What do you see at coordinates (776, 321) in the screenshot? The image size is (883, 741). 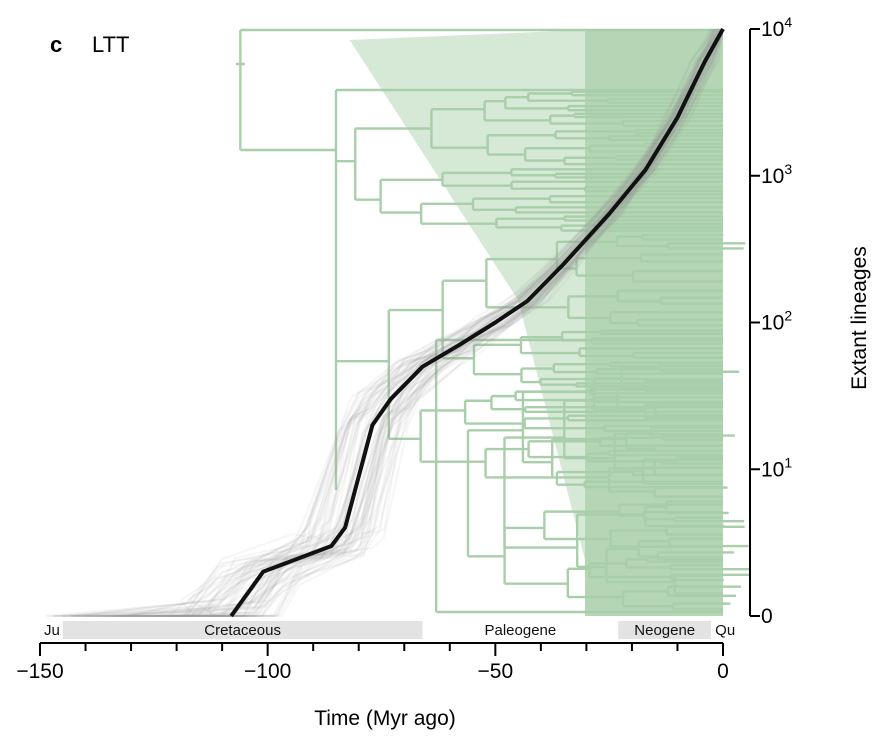 I see `y-tick-label: 10²` at bounding box center [776, 321].